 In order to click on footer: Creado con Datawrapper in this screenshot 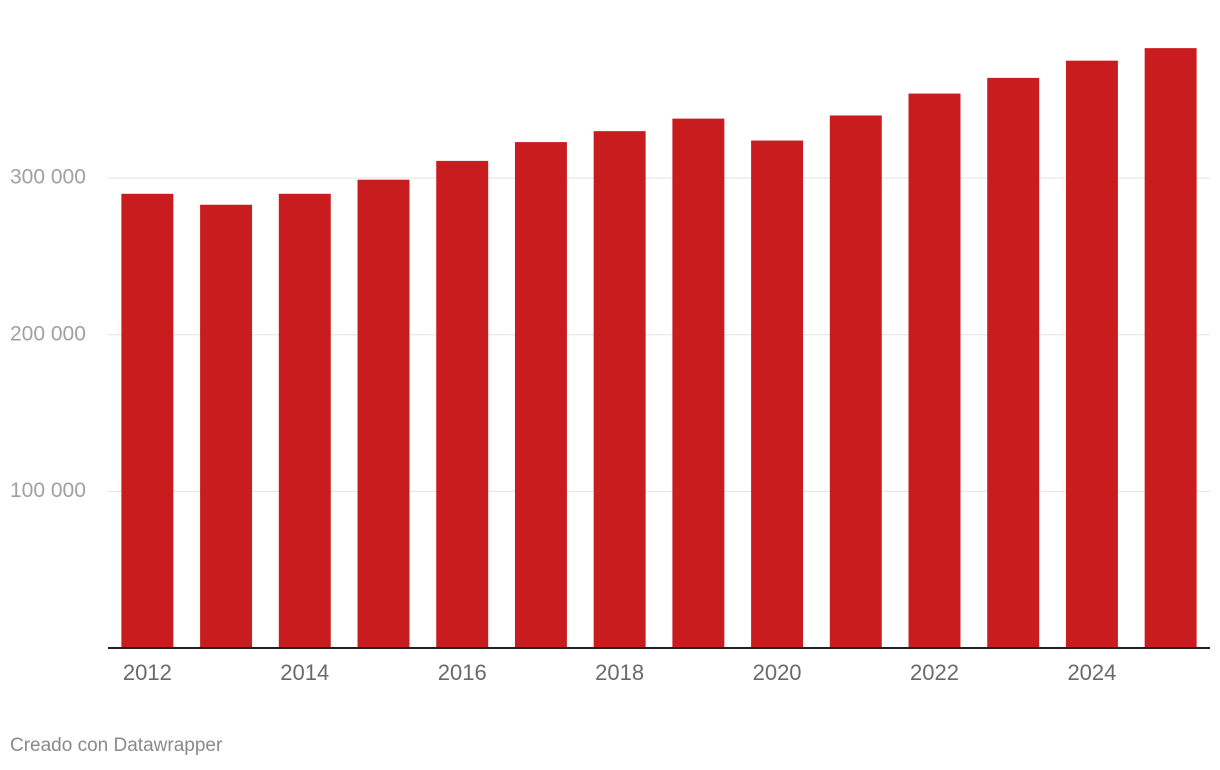, I will do `click(116, 745)`.